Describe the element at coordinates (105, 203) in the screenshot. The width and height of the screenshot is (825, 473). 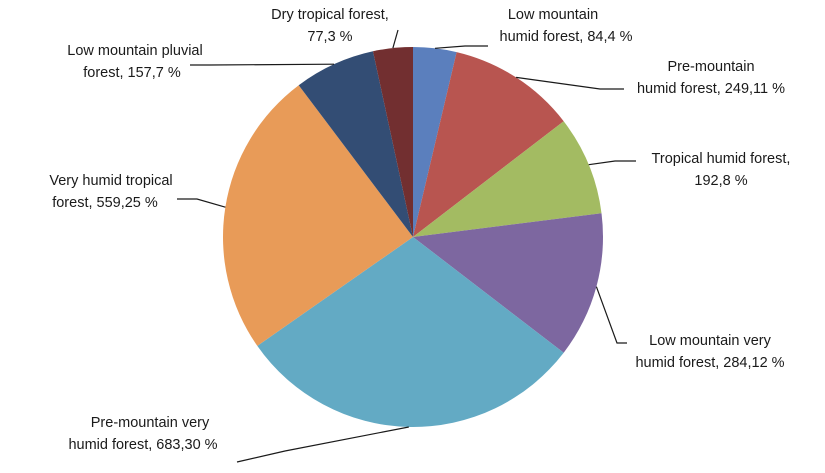
I see `slice-label-5-line2: forest, 559,25 %` at that location.